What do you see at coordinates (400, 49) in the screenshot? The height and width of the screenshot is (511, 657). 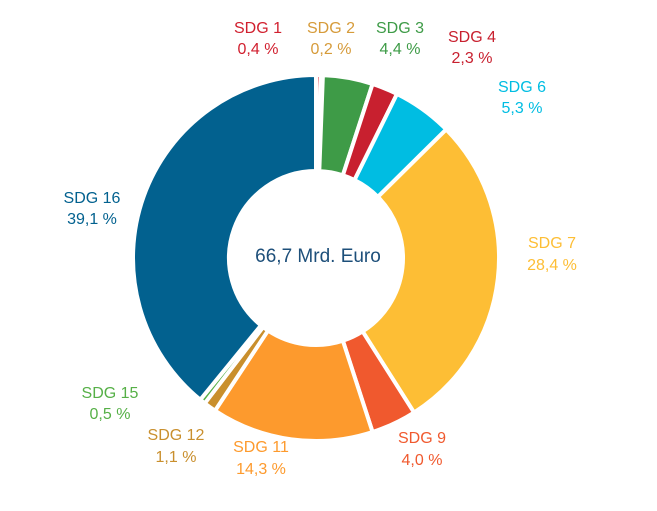 I see `slice-value: 4,4 %` at bounding box center [400, 49].